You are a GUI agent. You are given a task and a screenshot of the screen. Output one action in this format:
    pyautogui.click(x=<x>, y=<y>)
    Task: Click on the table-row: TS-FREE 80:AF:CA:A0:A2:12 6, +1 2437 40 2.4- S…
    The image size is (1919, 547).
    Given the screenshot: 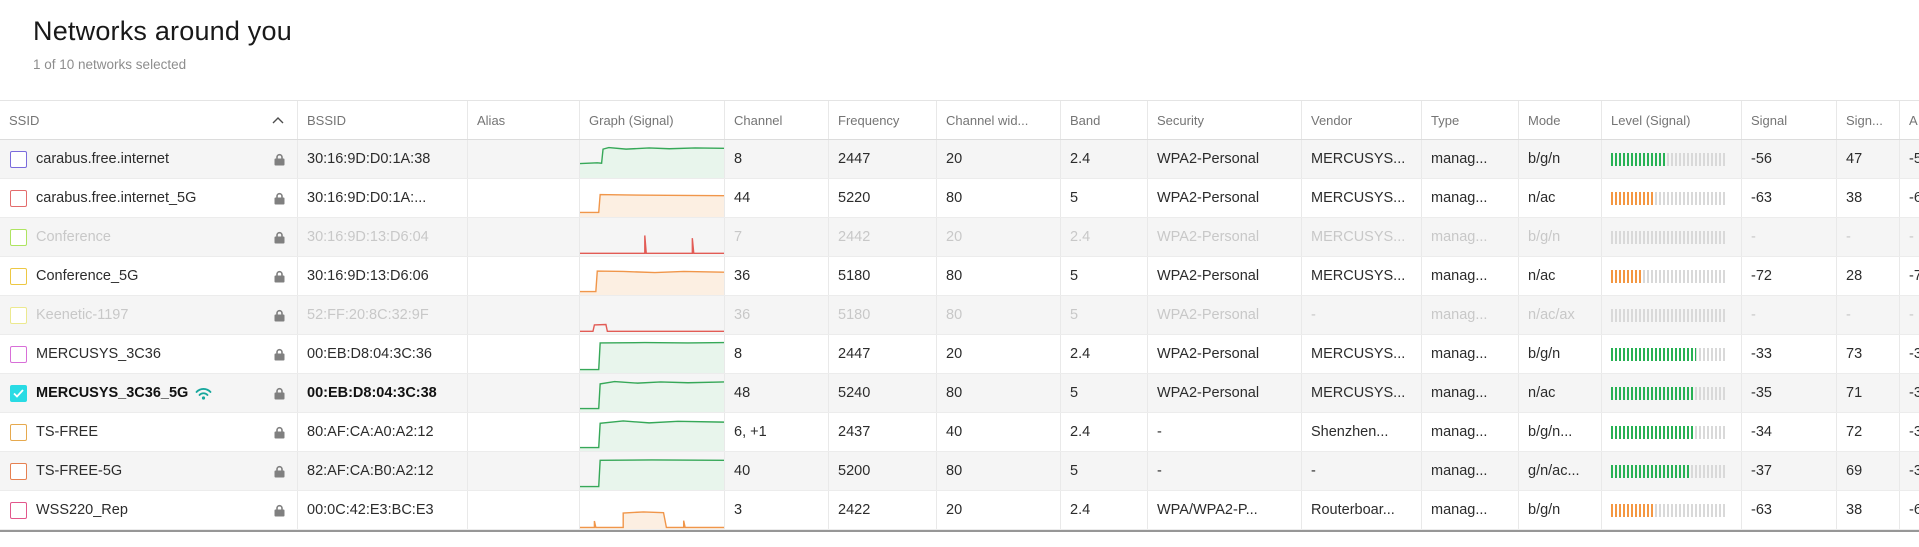 What is the action you would take?
    pyautogui.click(x=959, y=432)
    